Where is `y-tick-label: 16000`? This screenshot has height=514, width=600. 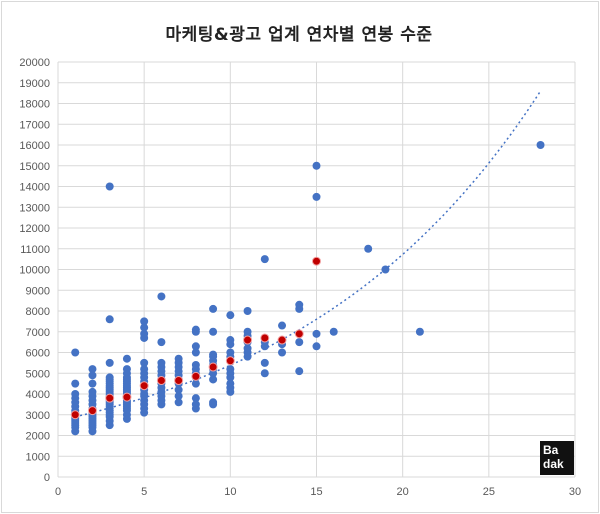
y-tick-label: 16000 is located at coordinates (34, 146).